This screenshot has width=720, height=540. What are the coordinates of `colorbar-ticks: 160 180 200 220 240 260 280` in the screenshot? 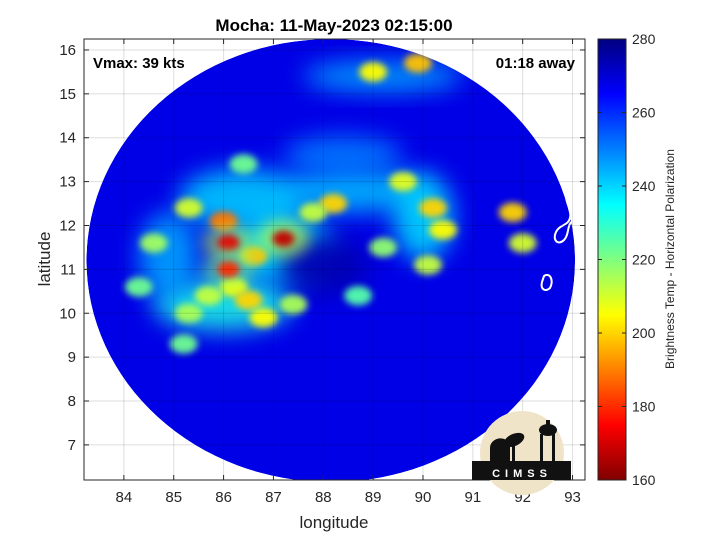 It's located at (627, 259).